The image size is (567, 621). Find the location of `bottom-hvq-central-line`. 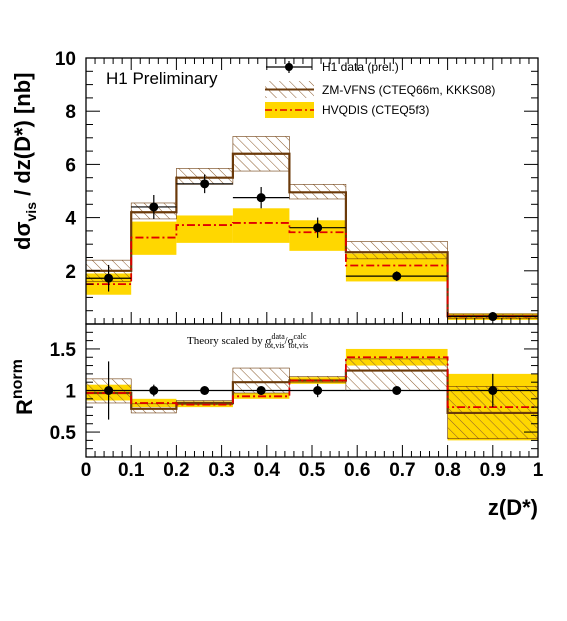

bottom-hvq-central-line is located at coordinates (312, 382).